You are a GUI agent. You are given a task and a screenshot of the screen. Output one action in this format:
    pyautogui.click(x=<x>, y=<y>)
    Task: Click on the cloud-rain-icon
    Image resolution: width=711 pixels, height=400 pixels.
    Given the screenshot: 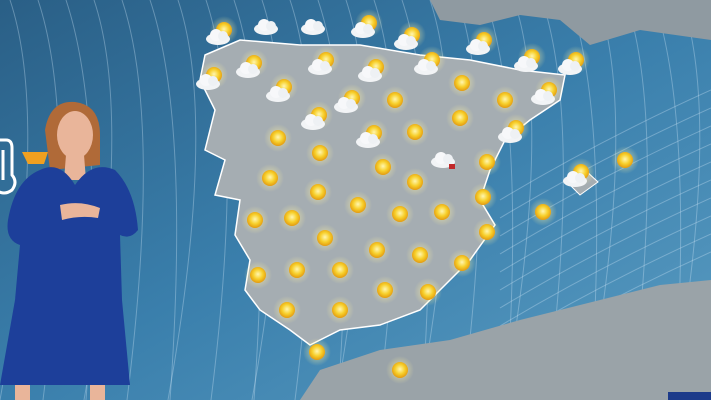 What is the action you would take?
    pyautogui.click(x=443, y=160)
    